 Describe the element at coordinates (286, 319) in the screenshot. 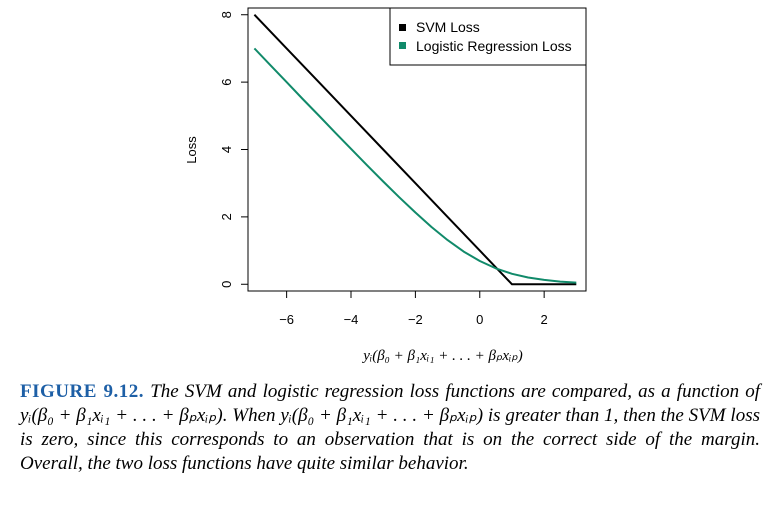

I see `x-tick-label: −6` at that location.